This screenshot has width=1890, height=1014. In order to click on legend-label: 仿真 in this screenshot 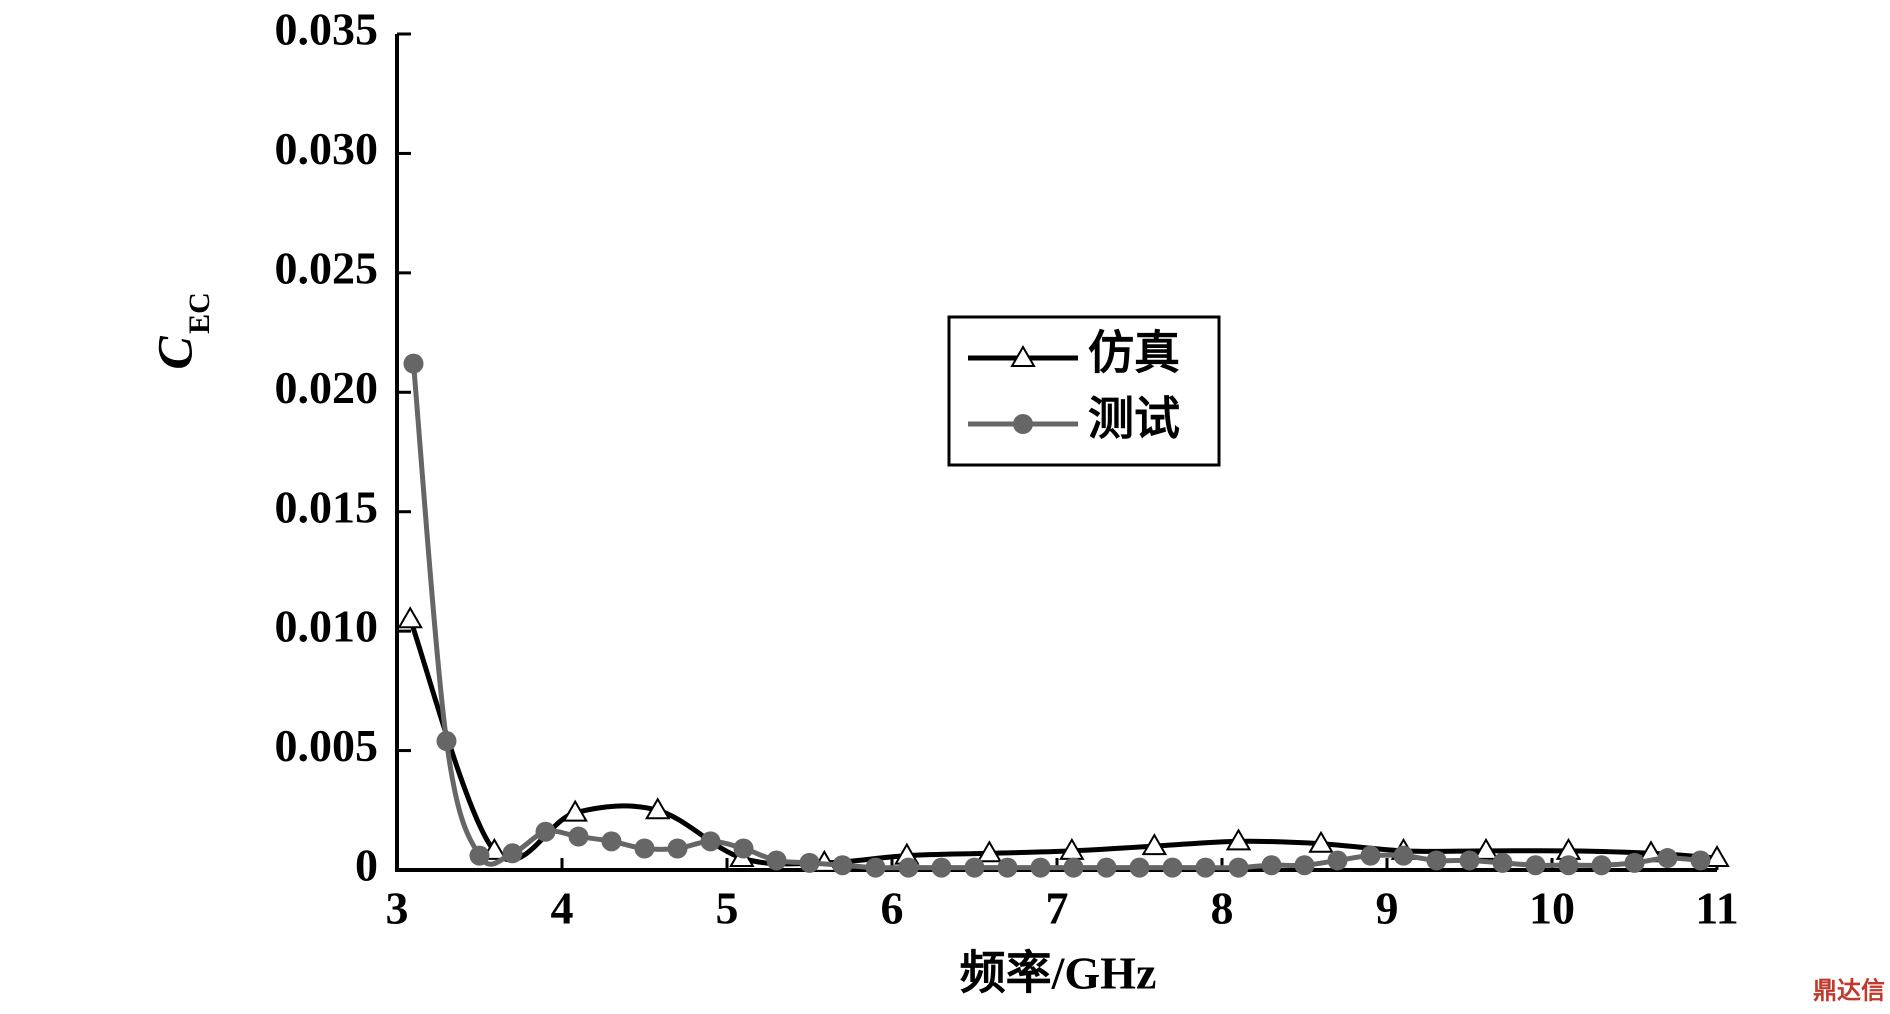, I will do `click(1134, 353)`.